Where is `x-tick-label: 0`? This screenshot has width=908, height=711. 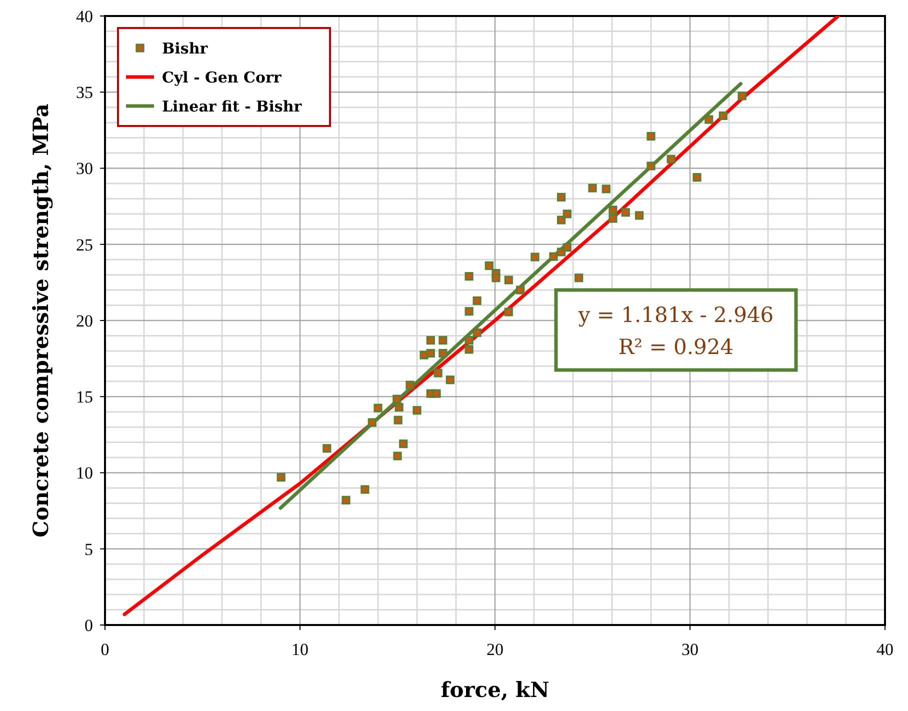
x-tick-label: 0 is located at coordinates (105, 649).